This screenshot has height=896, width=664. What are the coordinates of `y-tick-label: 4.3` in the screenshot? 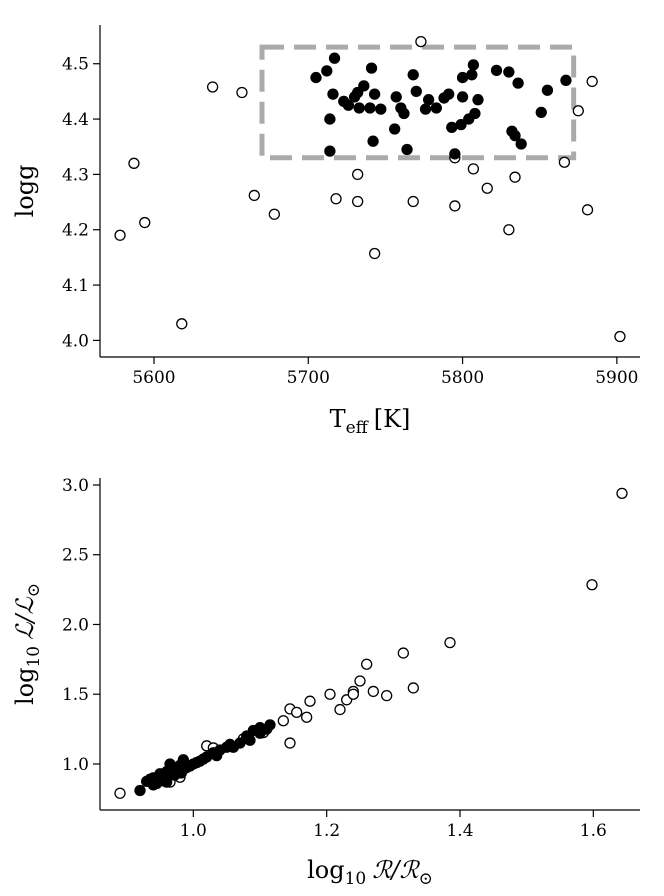 It's located at (75, 175).